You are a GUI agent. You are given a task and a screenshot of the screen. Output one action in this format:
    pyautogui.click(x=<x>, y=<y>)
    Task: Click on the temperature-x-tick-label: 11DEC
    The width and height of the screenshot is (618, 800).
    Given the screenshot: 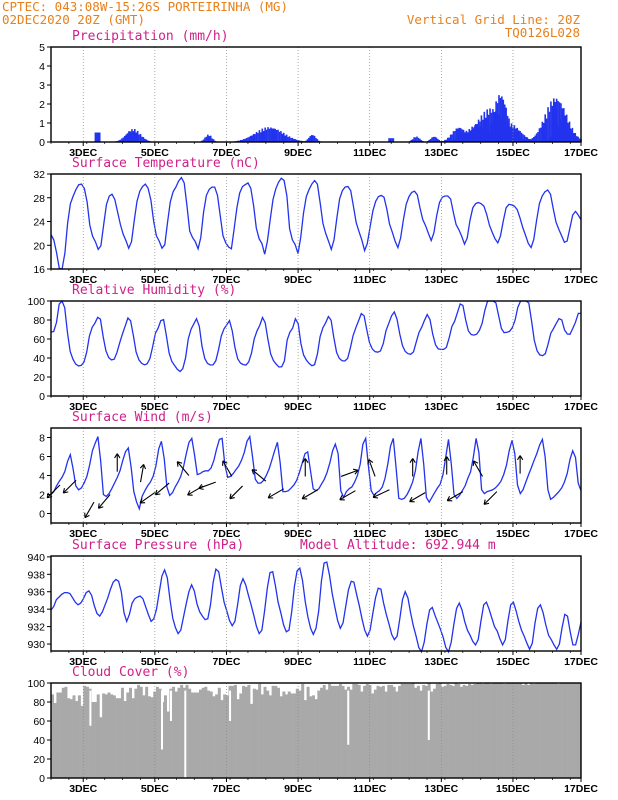 What is the action you would take?
    pyautogui.click(x=370, y=280)
    